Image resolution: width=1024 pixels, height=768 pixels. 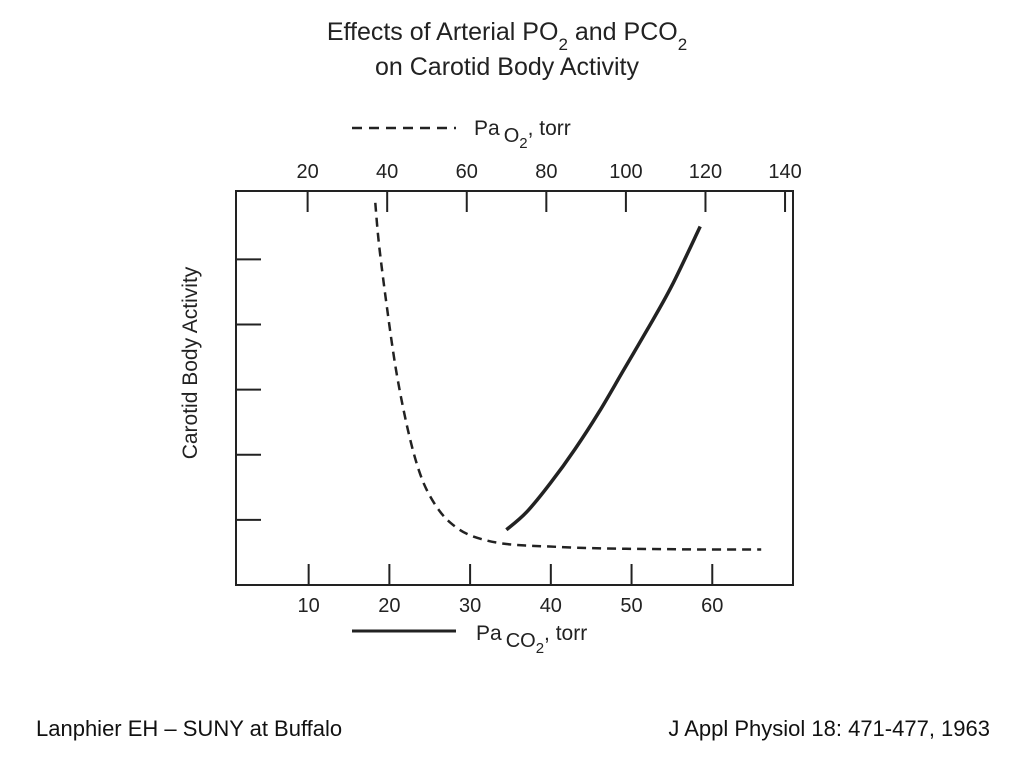 I want to click on bottom-axis-tick-label: 60, so click(x=712, y=606).